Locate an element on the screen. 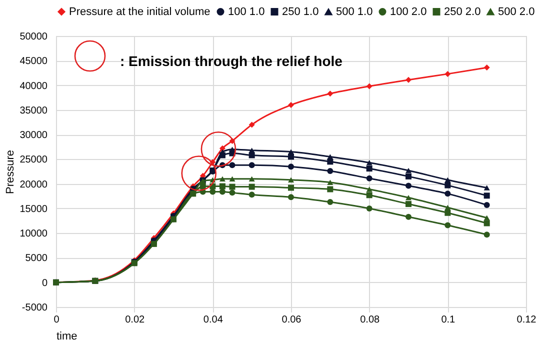 This screenshot has height=343, width=546. y-tick-label: 30000 is located at coordinates (34, 136).